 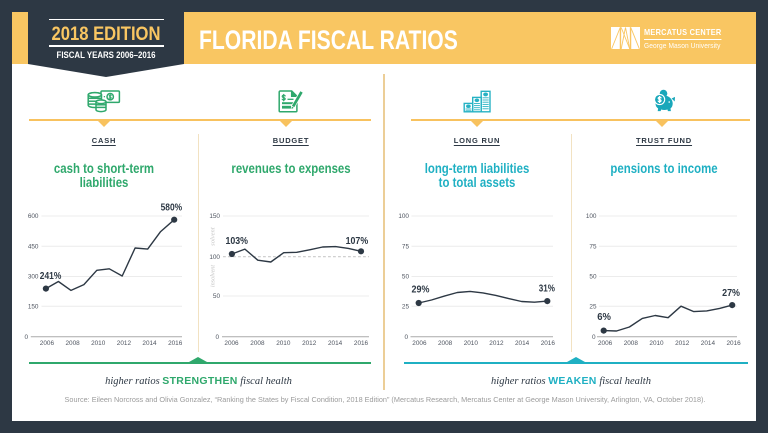 I want to click on svg-text: 31%, so click(x=547, y=288).